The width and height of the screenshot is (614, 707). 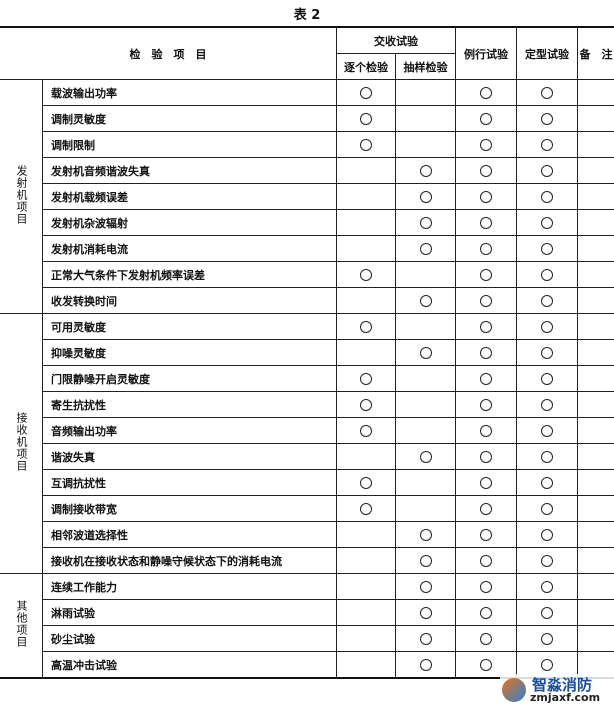 What do you see at coordinates (565, 697) in the screenshot?
I see `watermark-url: zmjaxf.com` at bounding box center [565, 697].